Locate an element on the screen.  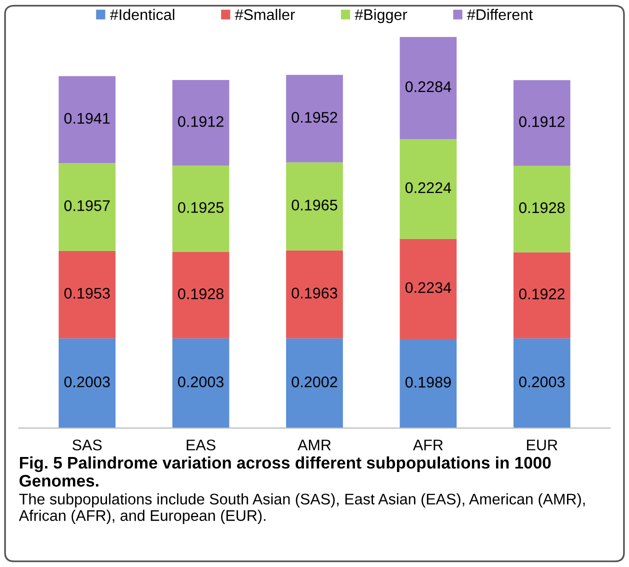
data-label: 0.1941 is located at coordinates (87, 118).